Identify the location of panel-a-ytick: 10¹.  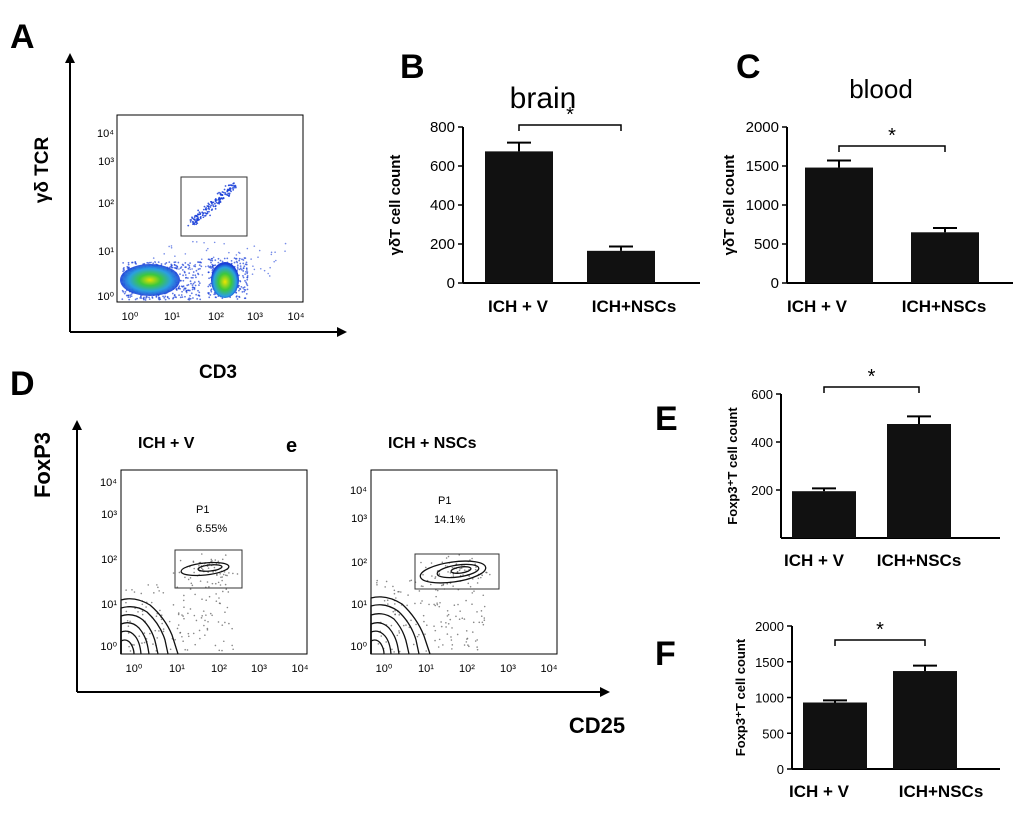
(106, 252).